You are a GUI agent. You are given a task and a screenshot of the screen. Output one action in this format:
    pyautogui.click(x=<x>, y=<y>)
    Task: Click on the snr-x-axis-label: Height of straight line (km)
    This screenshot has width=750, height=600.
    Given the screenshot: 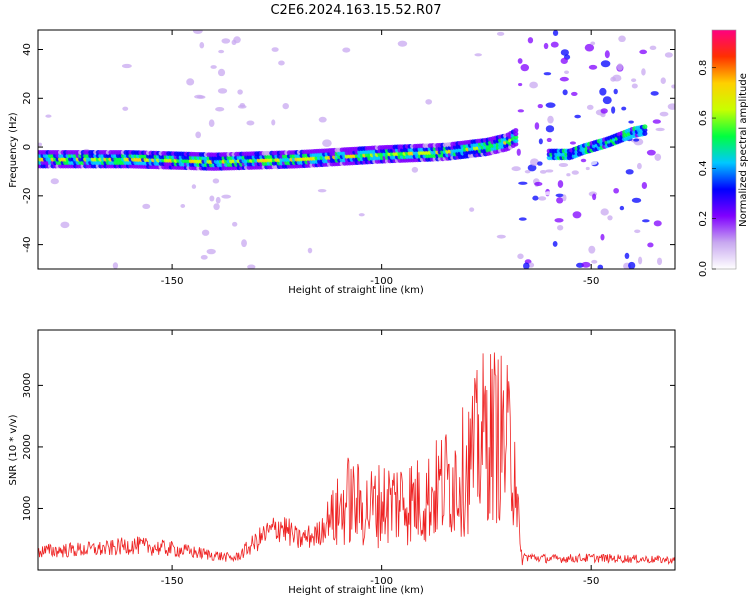 What is the action you would take?
    pyautogui.click(x=356, y=590)
    